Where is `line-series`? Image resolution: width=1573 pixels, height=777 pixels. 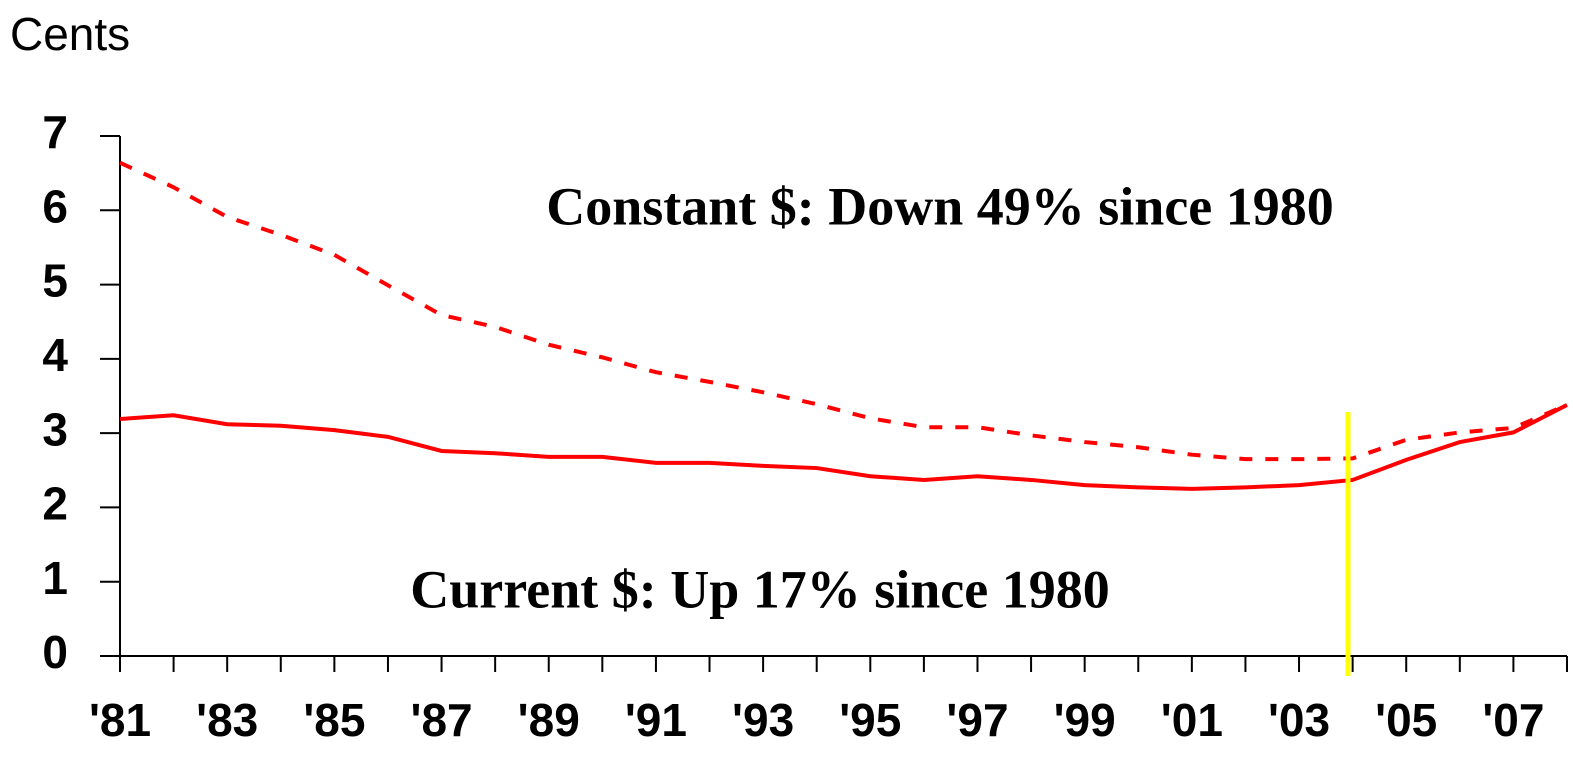
line-series is located at coordinates (843, 447).